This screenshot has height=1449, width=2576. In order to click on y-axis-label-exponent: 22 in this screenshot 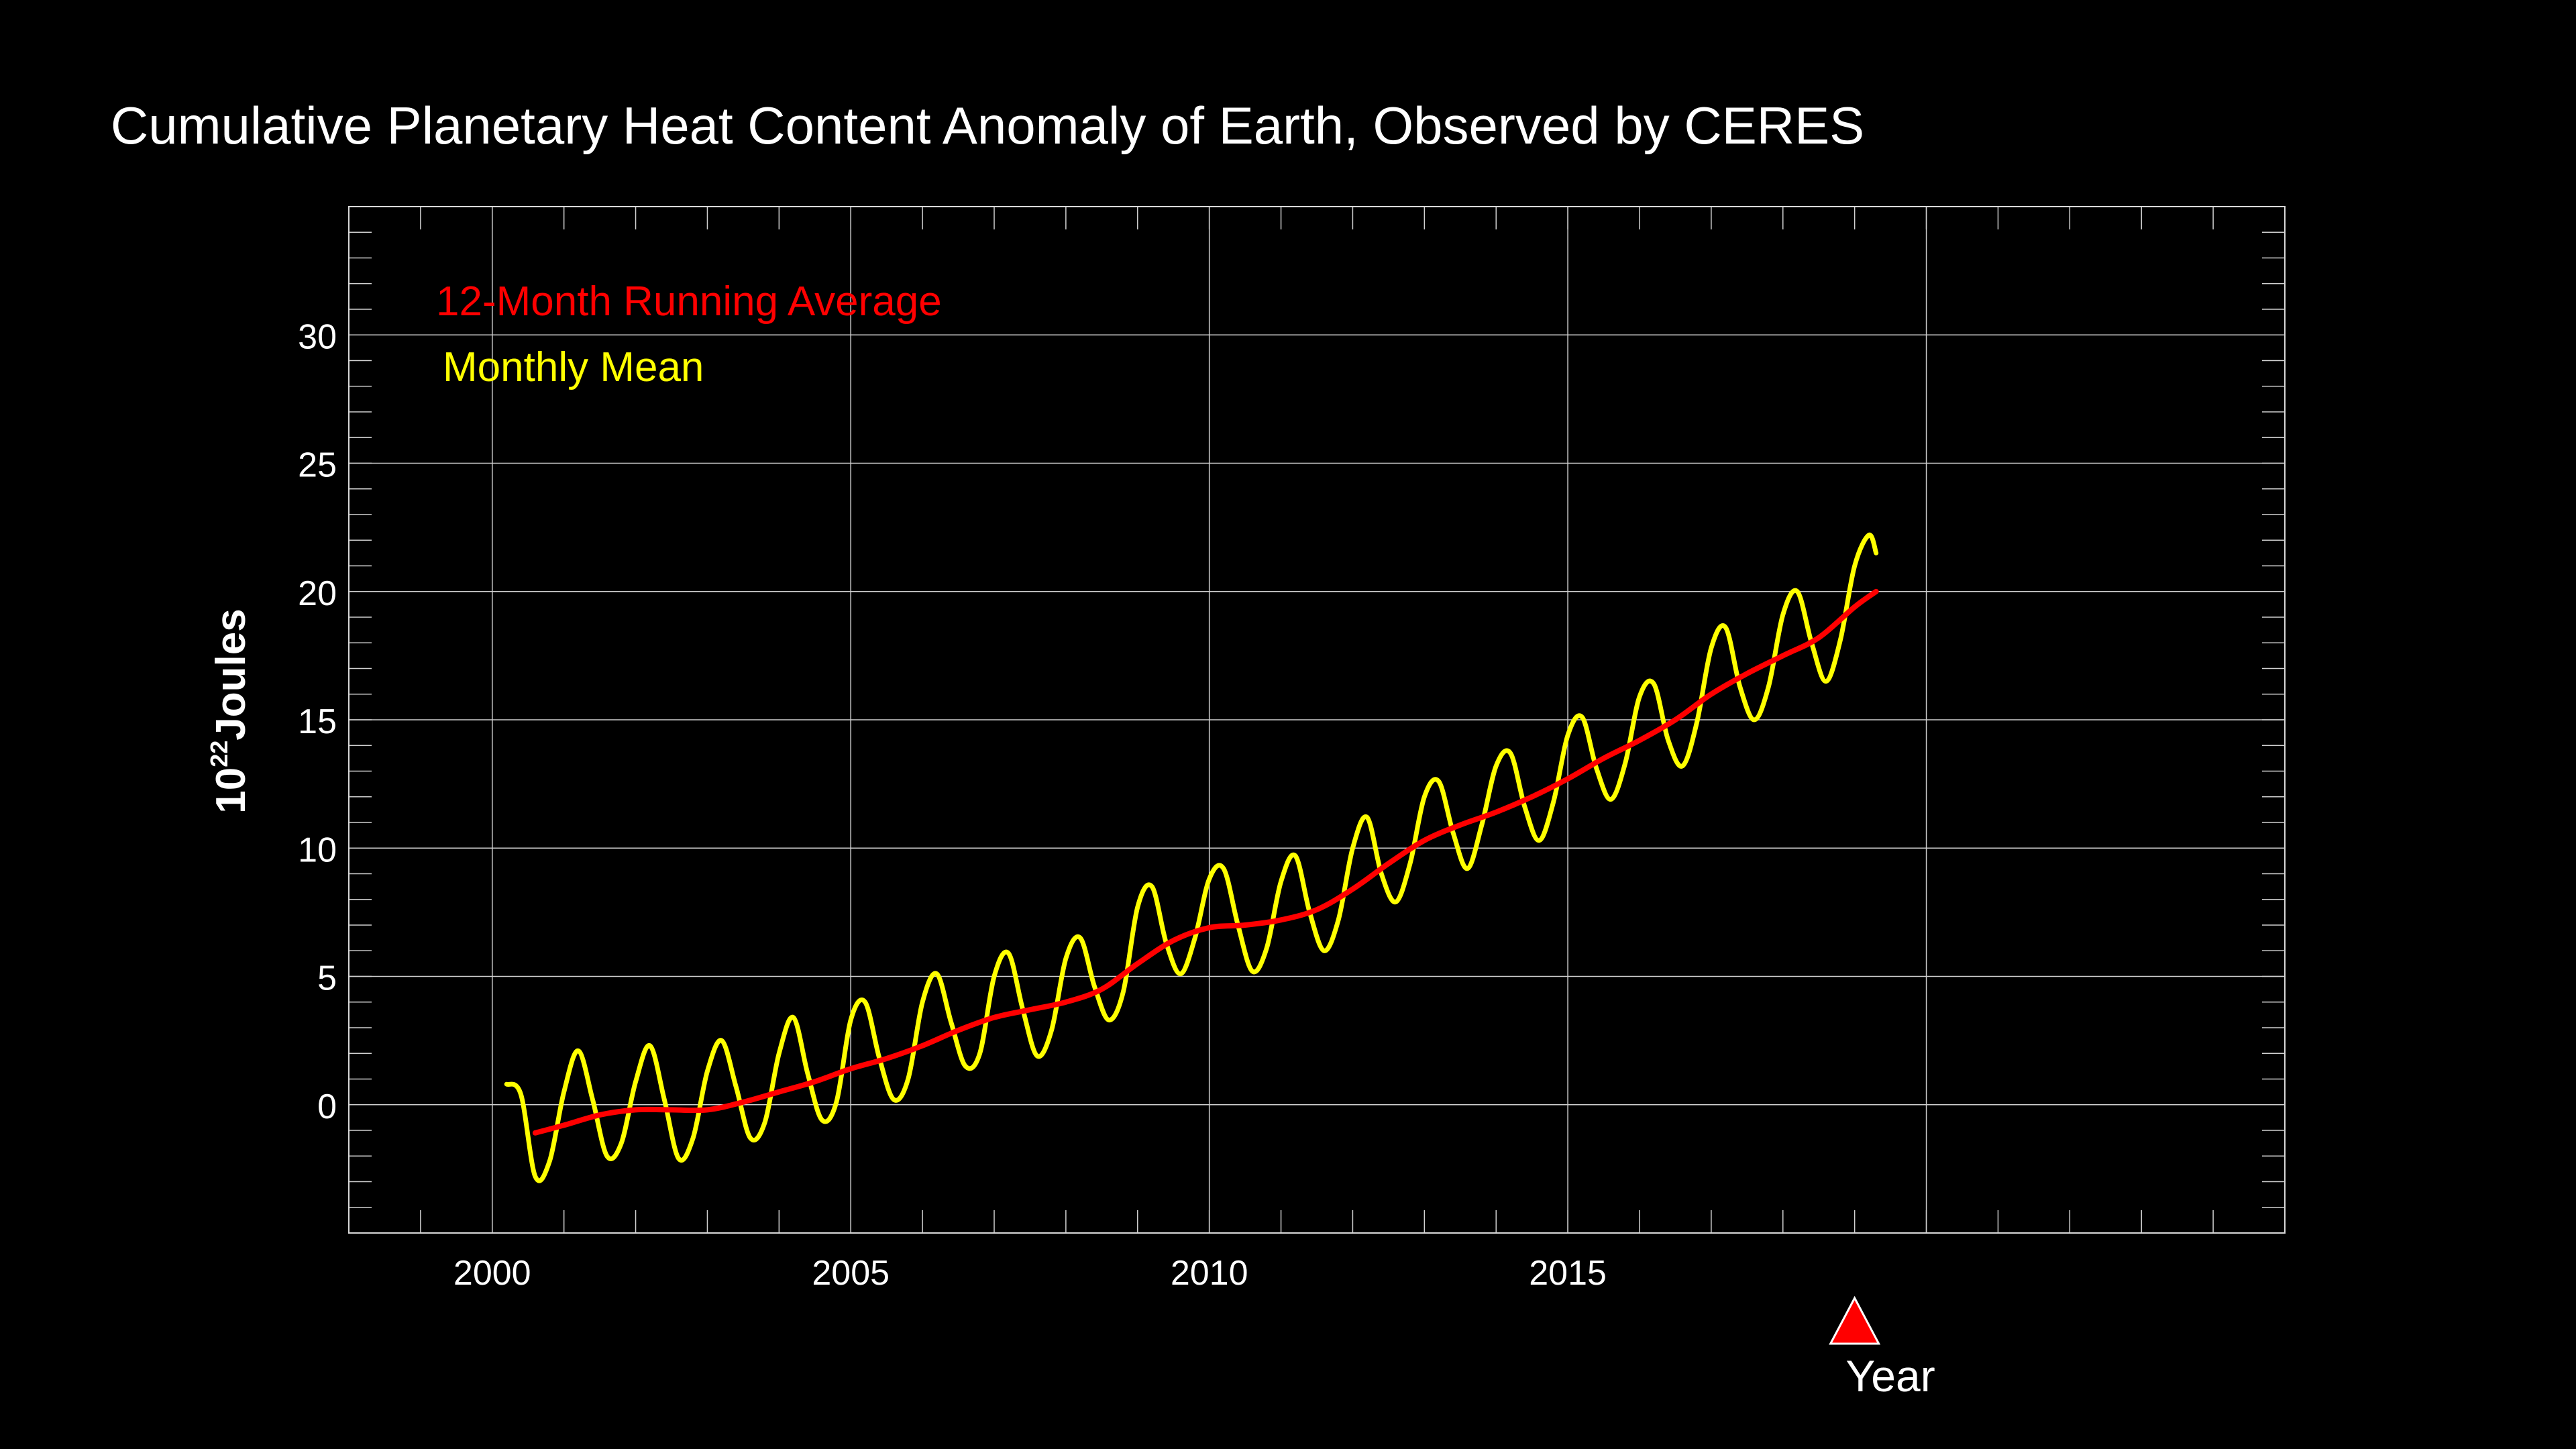, I will do `click(219, 754)`.